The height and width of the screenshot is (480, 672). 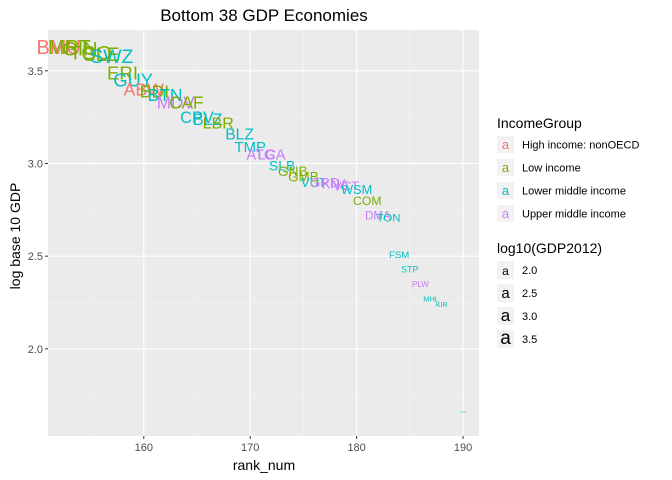 I want to click on point-label: MHL, so click(x=431, y=298).